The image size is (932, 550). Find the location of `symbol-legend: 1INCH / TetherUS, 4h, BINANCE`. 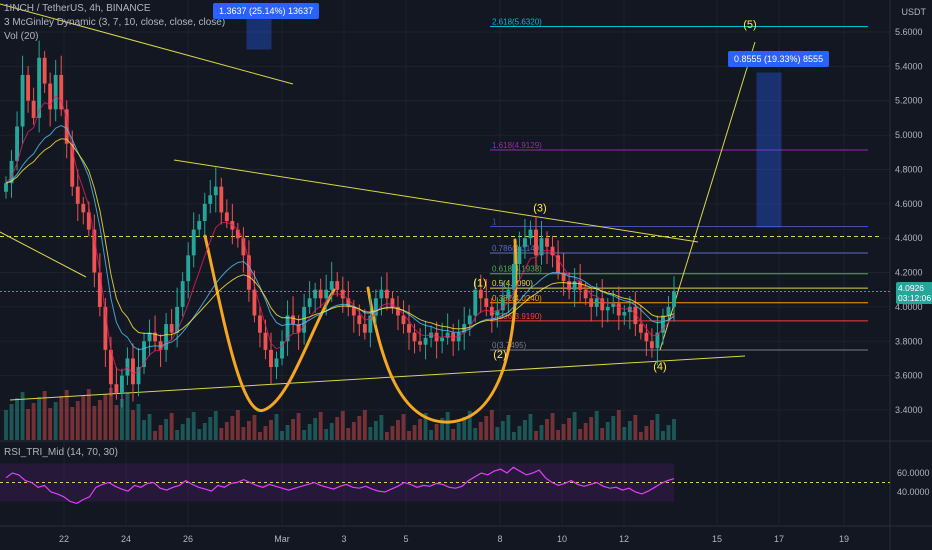

symbol-legend: 1INCH / TetherUS, 4h, BINANCE is located at coordinates (77, 8).